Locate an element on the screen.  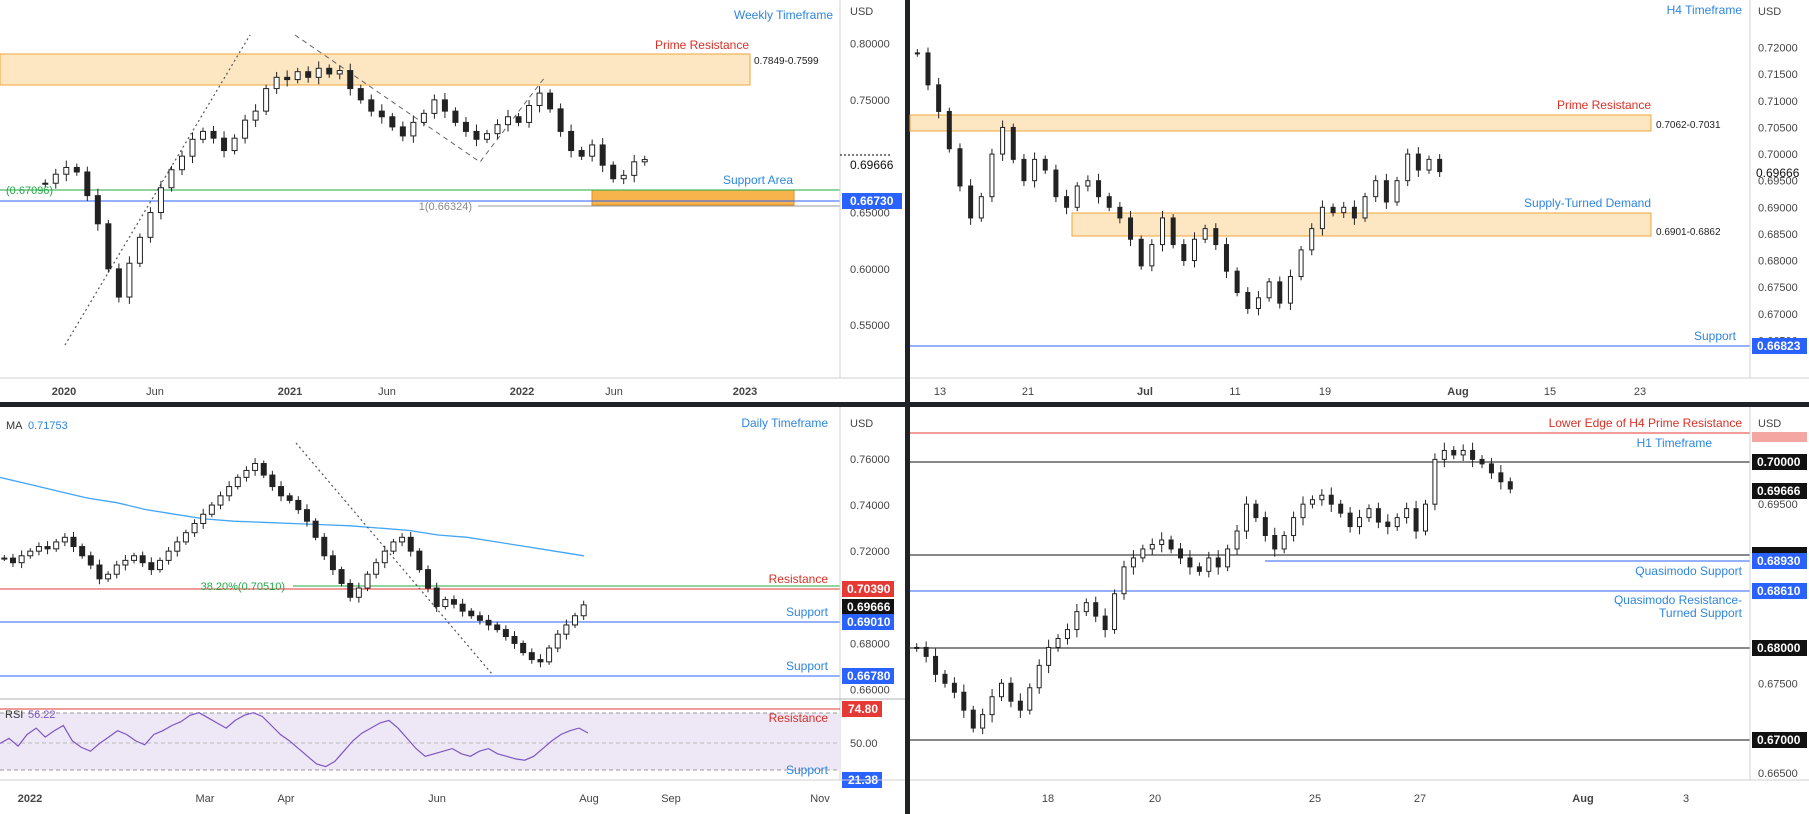
weekly-fib-label: 1(0.66324) is located at coordinates (445, 207).